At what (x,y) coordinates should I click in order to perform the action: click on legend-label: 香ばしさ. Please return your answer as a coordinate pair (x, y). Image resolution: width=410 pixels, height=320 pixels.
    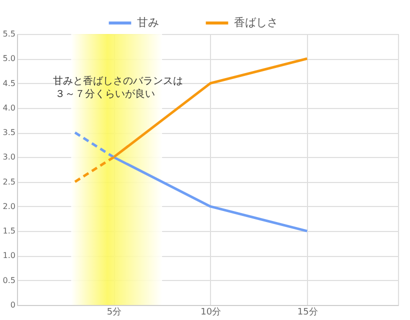
    Looking at the image, I should click on (256, 22).